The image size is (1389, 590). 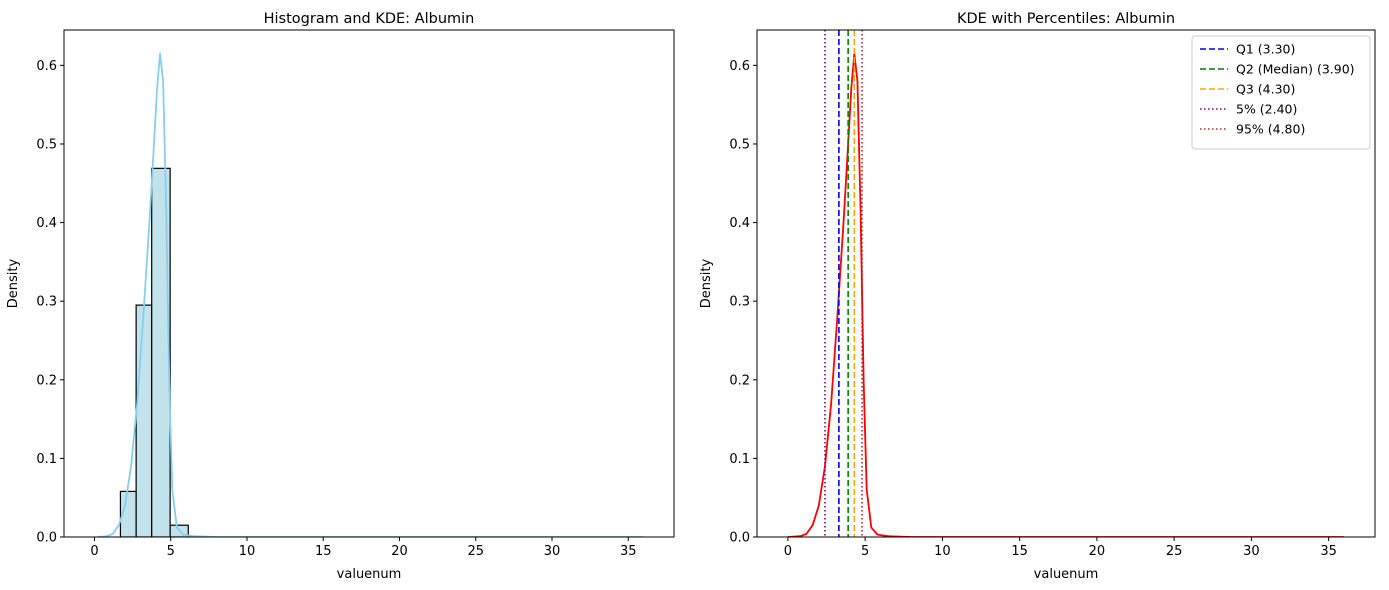 I want to click on legend-entry: Q3 (4.30), so click(x=1265, y=89).